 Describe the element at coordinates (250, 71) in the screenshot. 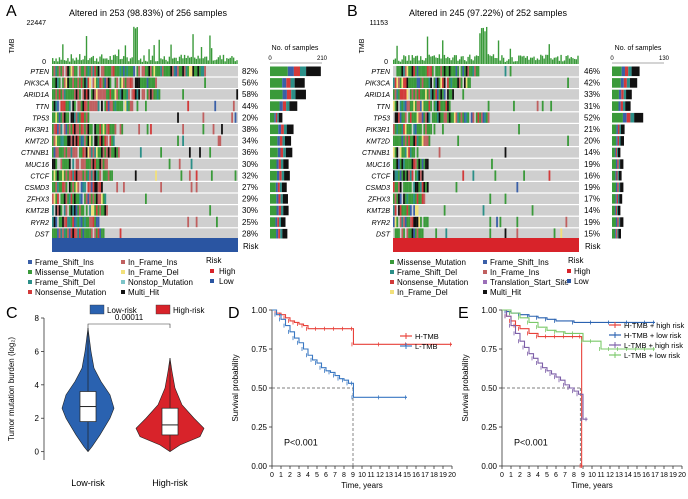

I see `gene-percent: 82%` at that location.